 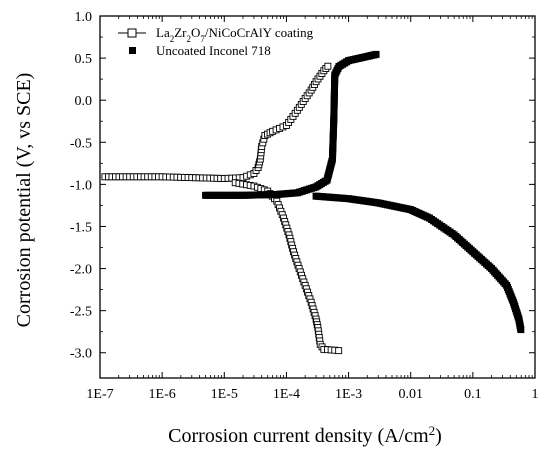 What do you see at coordinates (432, 430) in the screenshot?
I see `x-axis-label-superscript: 2` at bounding box center [432, 430].